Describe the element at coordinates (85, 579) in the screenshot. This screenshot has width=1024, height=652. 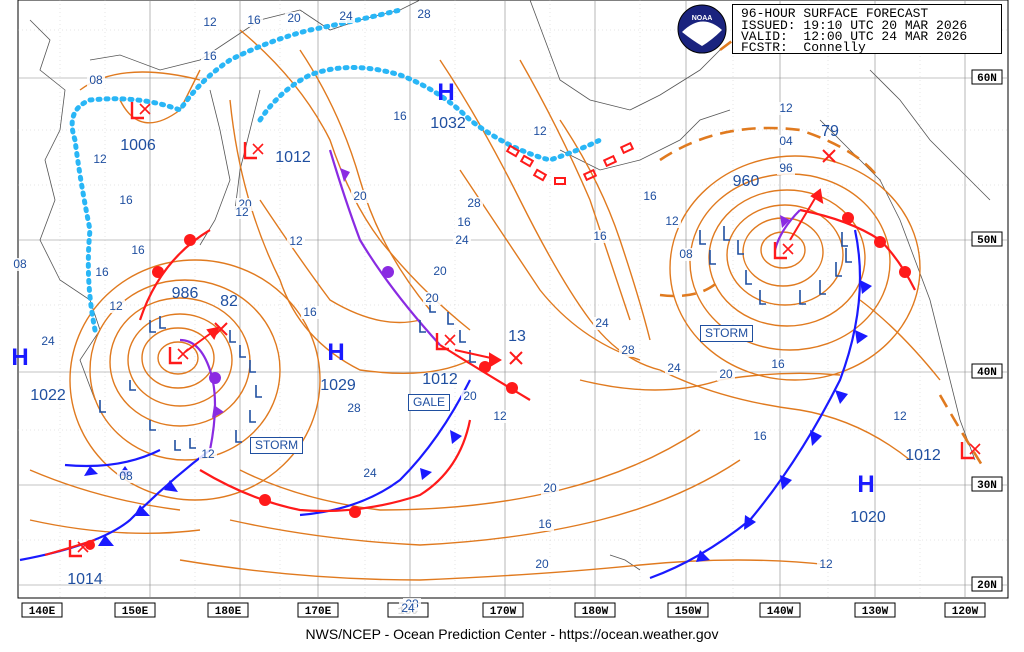
I see `low-pressure-value: 1014` at that location.